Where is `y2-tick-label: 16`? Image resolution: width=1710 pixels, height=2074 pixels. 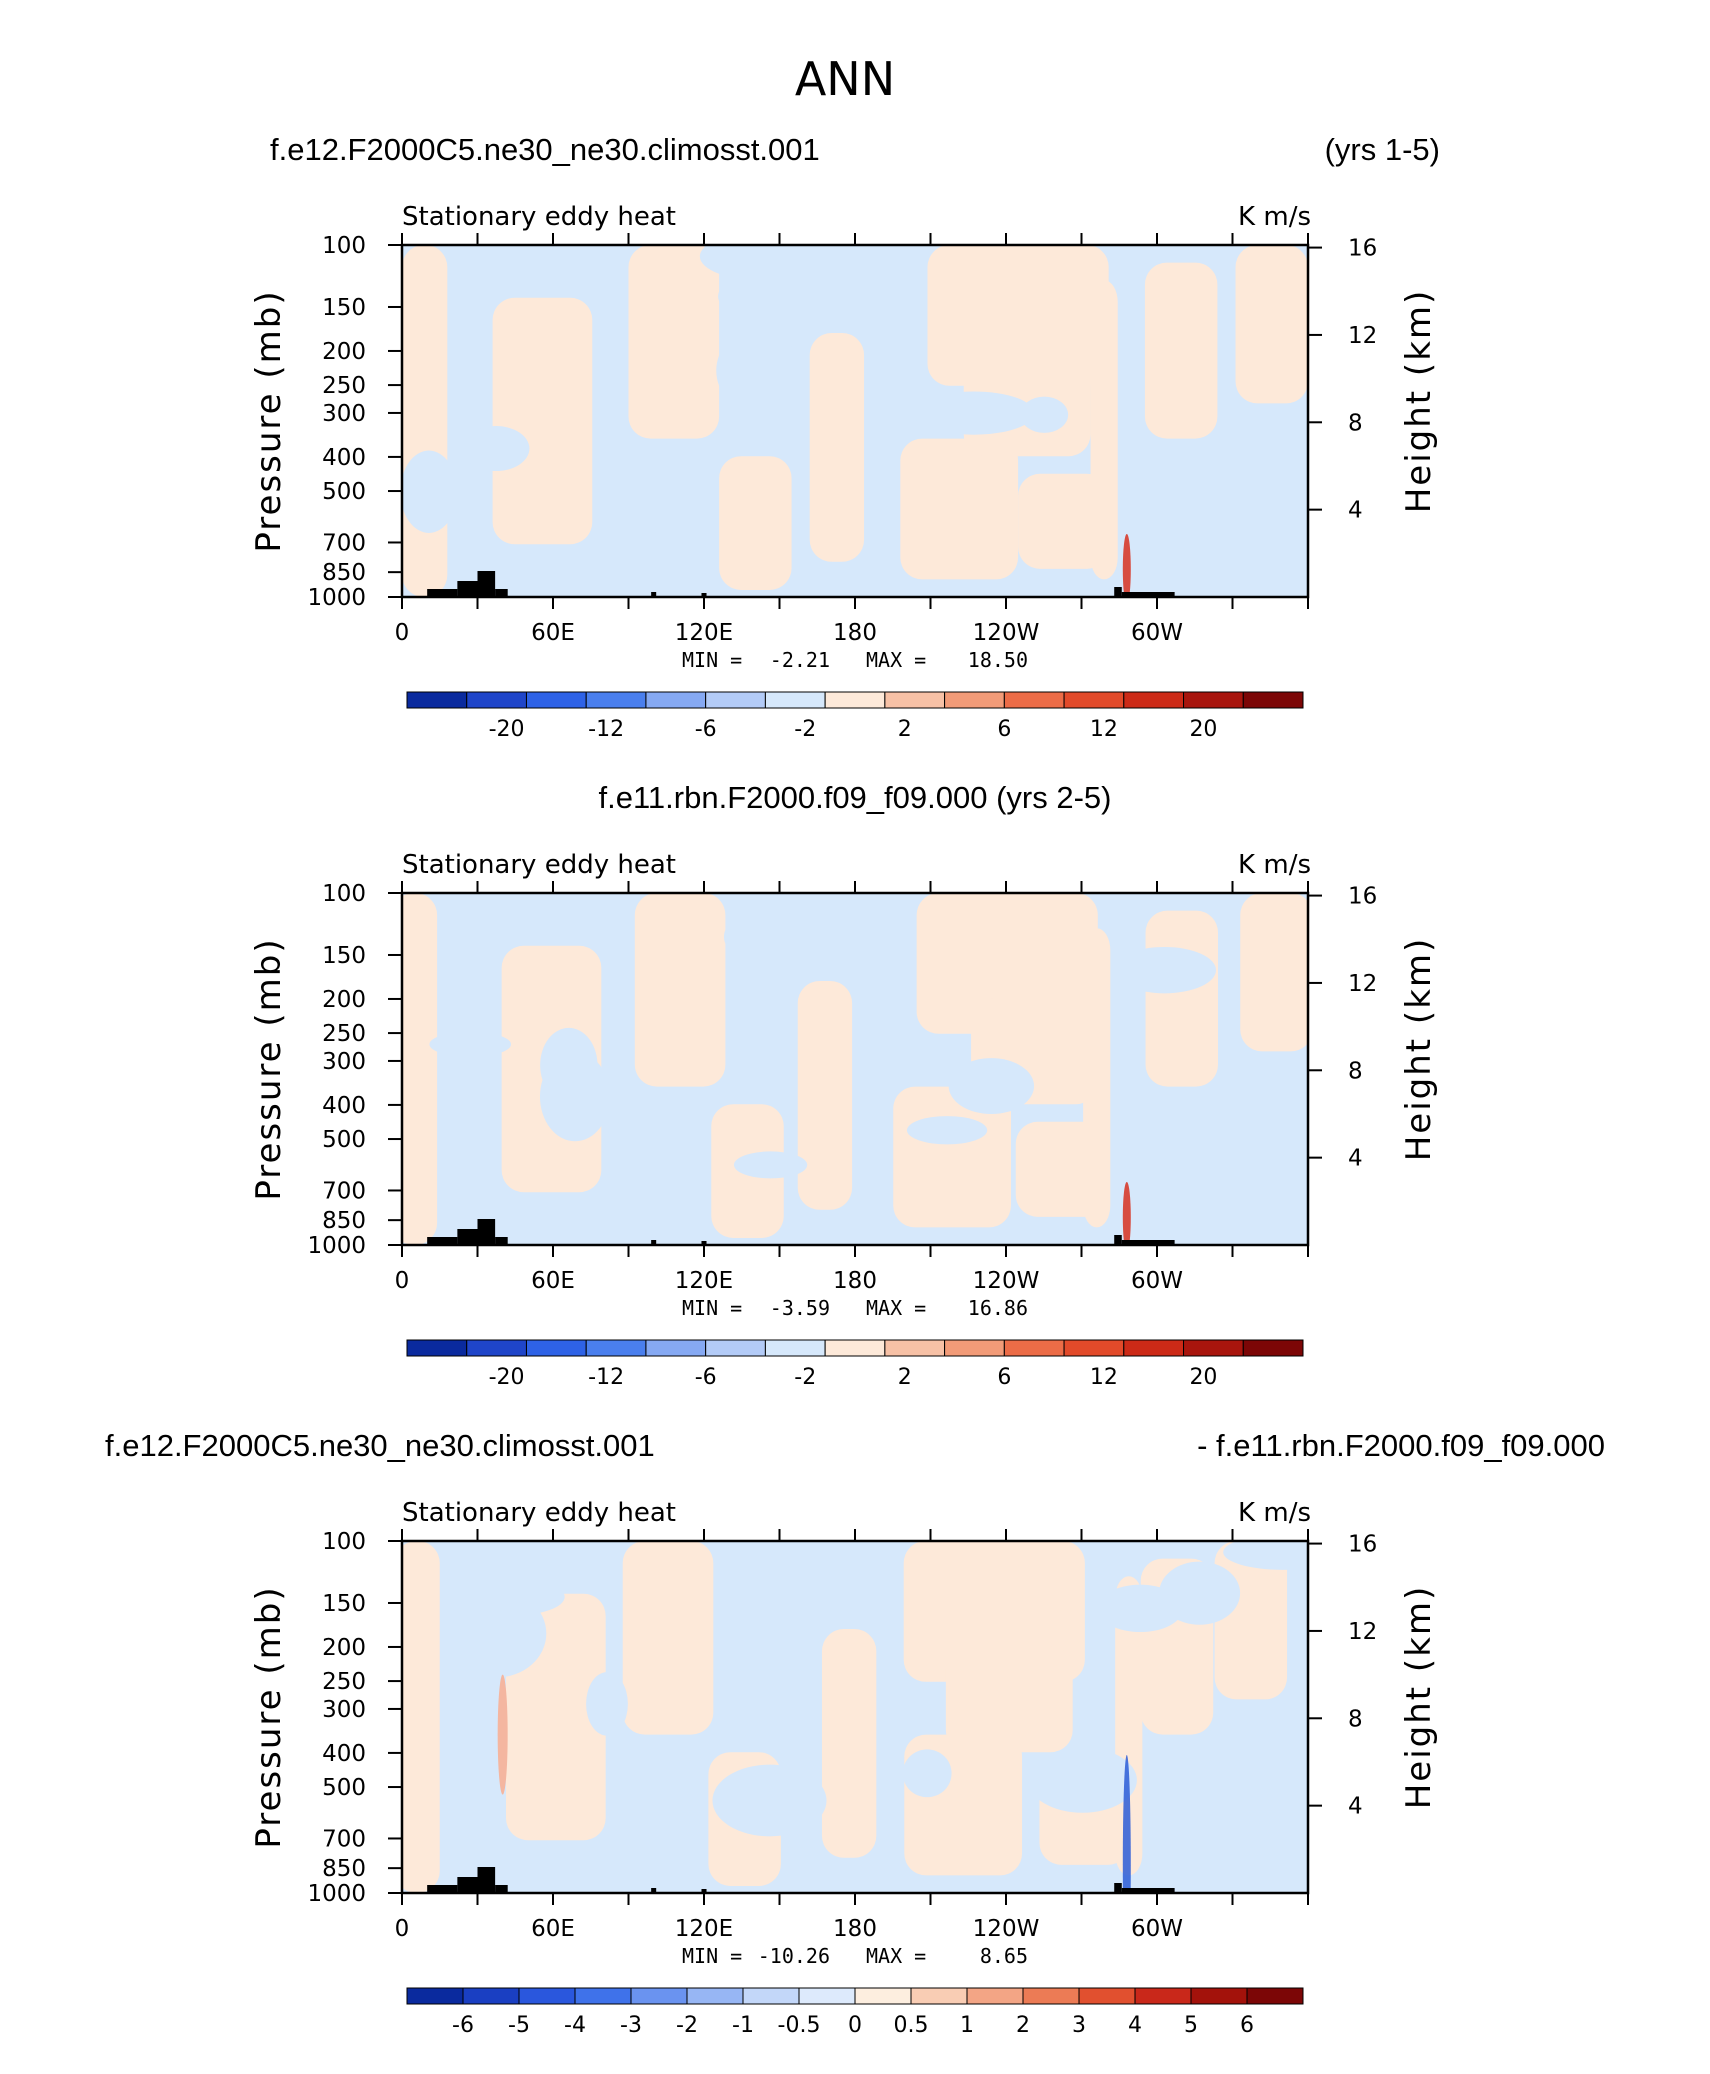 y2-tick-label: 16 is located at coordinates (1362, 249).